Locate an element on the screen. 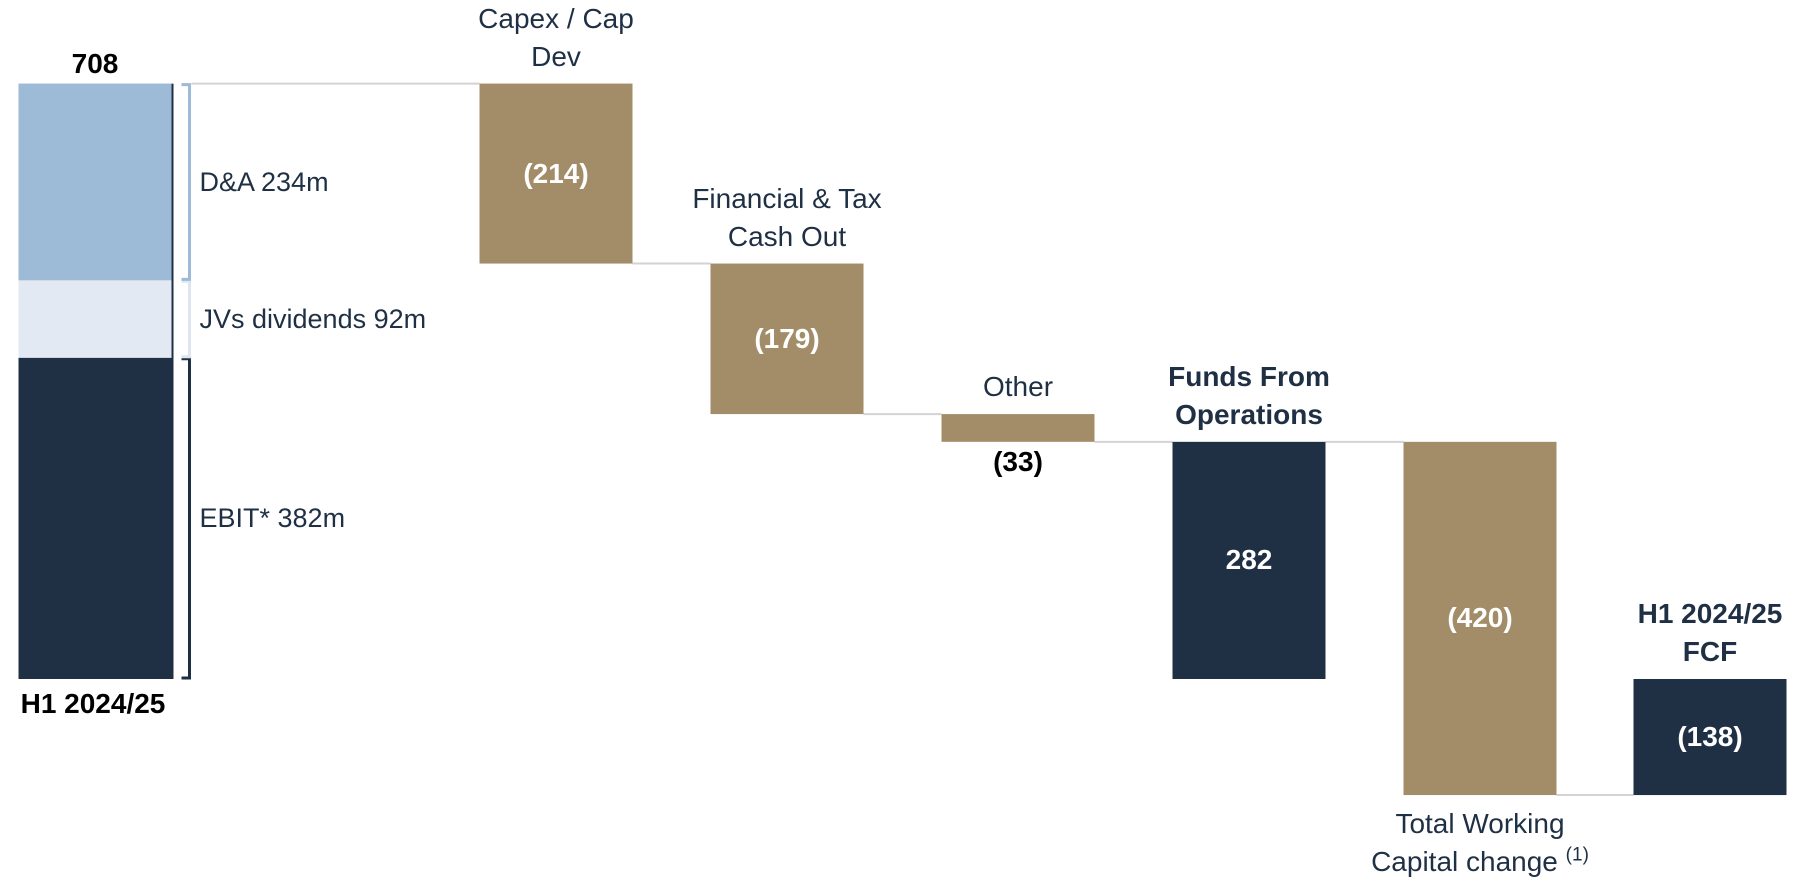 The width and height of the screenshot is (1810, 882). category-text: Total Working Capital change is located at coordinates (1468, 843).